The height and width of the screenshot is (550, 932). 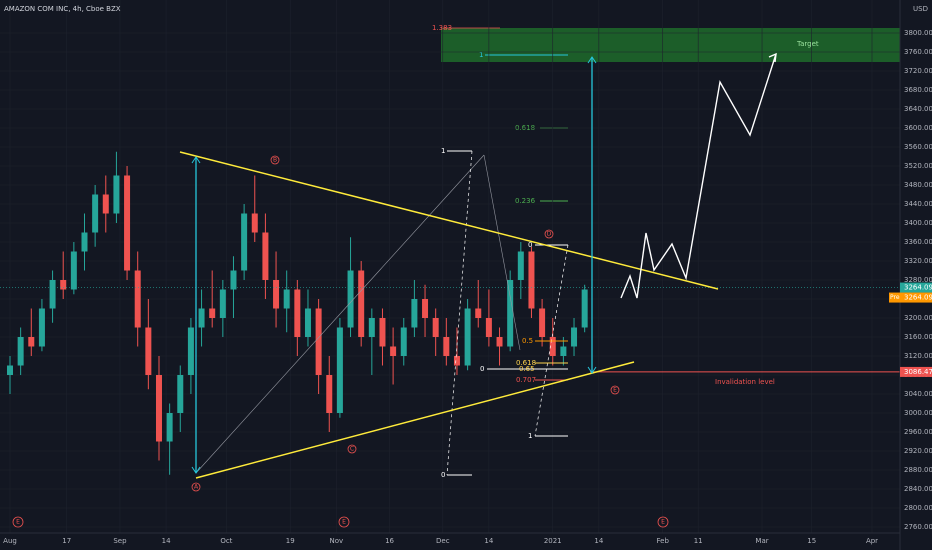 What do you see at coordinates (811, 541) in the screenshot?
I see `x-tick-label: 15` at bounding box center [811, 541].